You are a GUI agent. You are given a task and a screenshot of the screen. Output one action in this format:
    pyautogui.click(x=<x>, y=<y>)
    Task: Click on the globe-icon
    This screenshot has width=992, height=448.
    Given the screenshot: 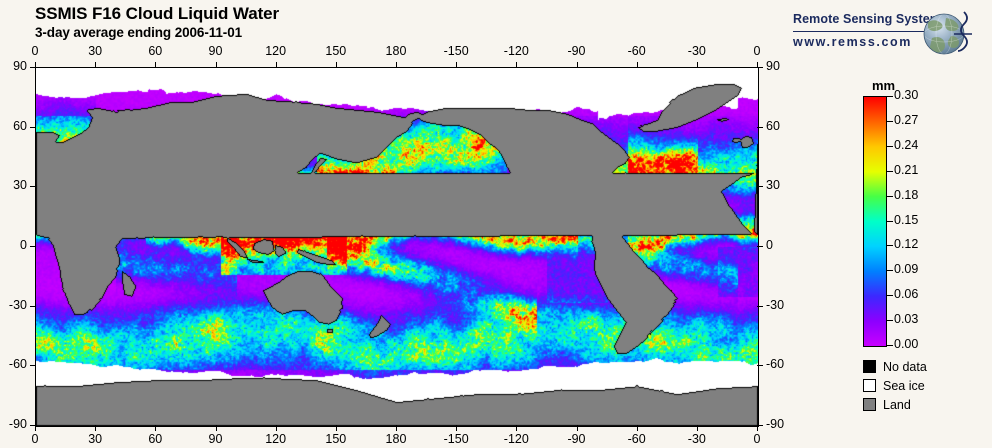 What is the action you would take?
    pyautogui.click(x=947, y=33)
    